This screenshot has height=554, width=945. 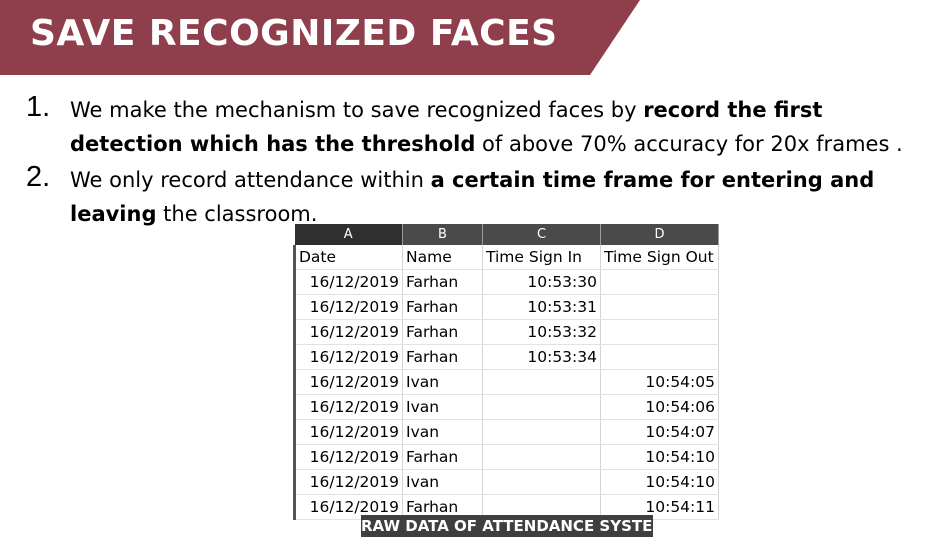 I want to click on slide-title: SAVE RECOGNIZED FACES, so click(x=294, y=33).